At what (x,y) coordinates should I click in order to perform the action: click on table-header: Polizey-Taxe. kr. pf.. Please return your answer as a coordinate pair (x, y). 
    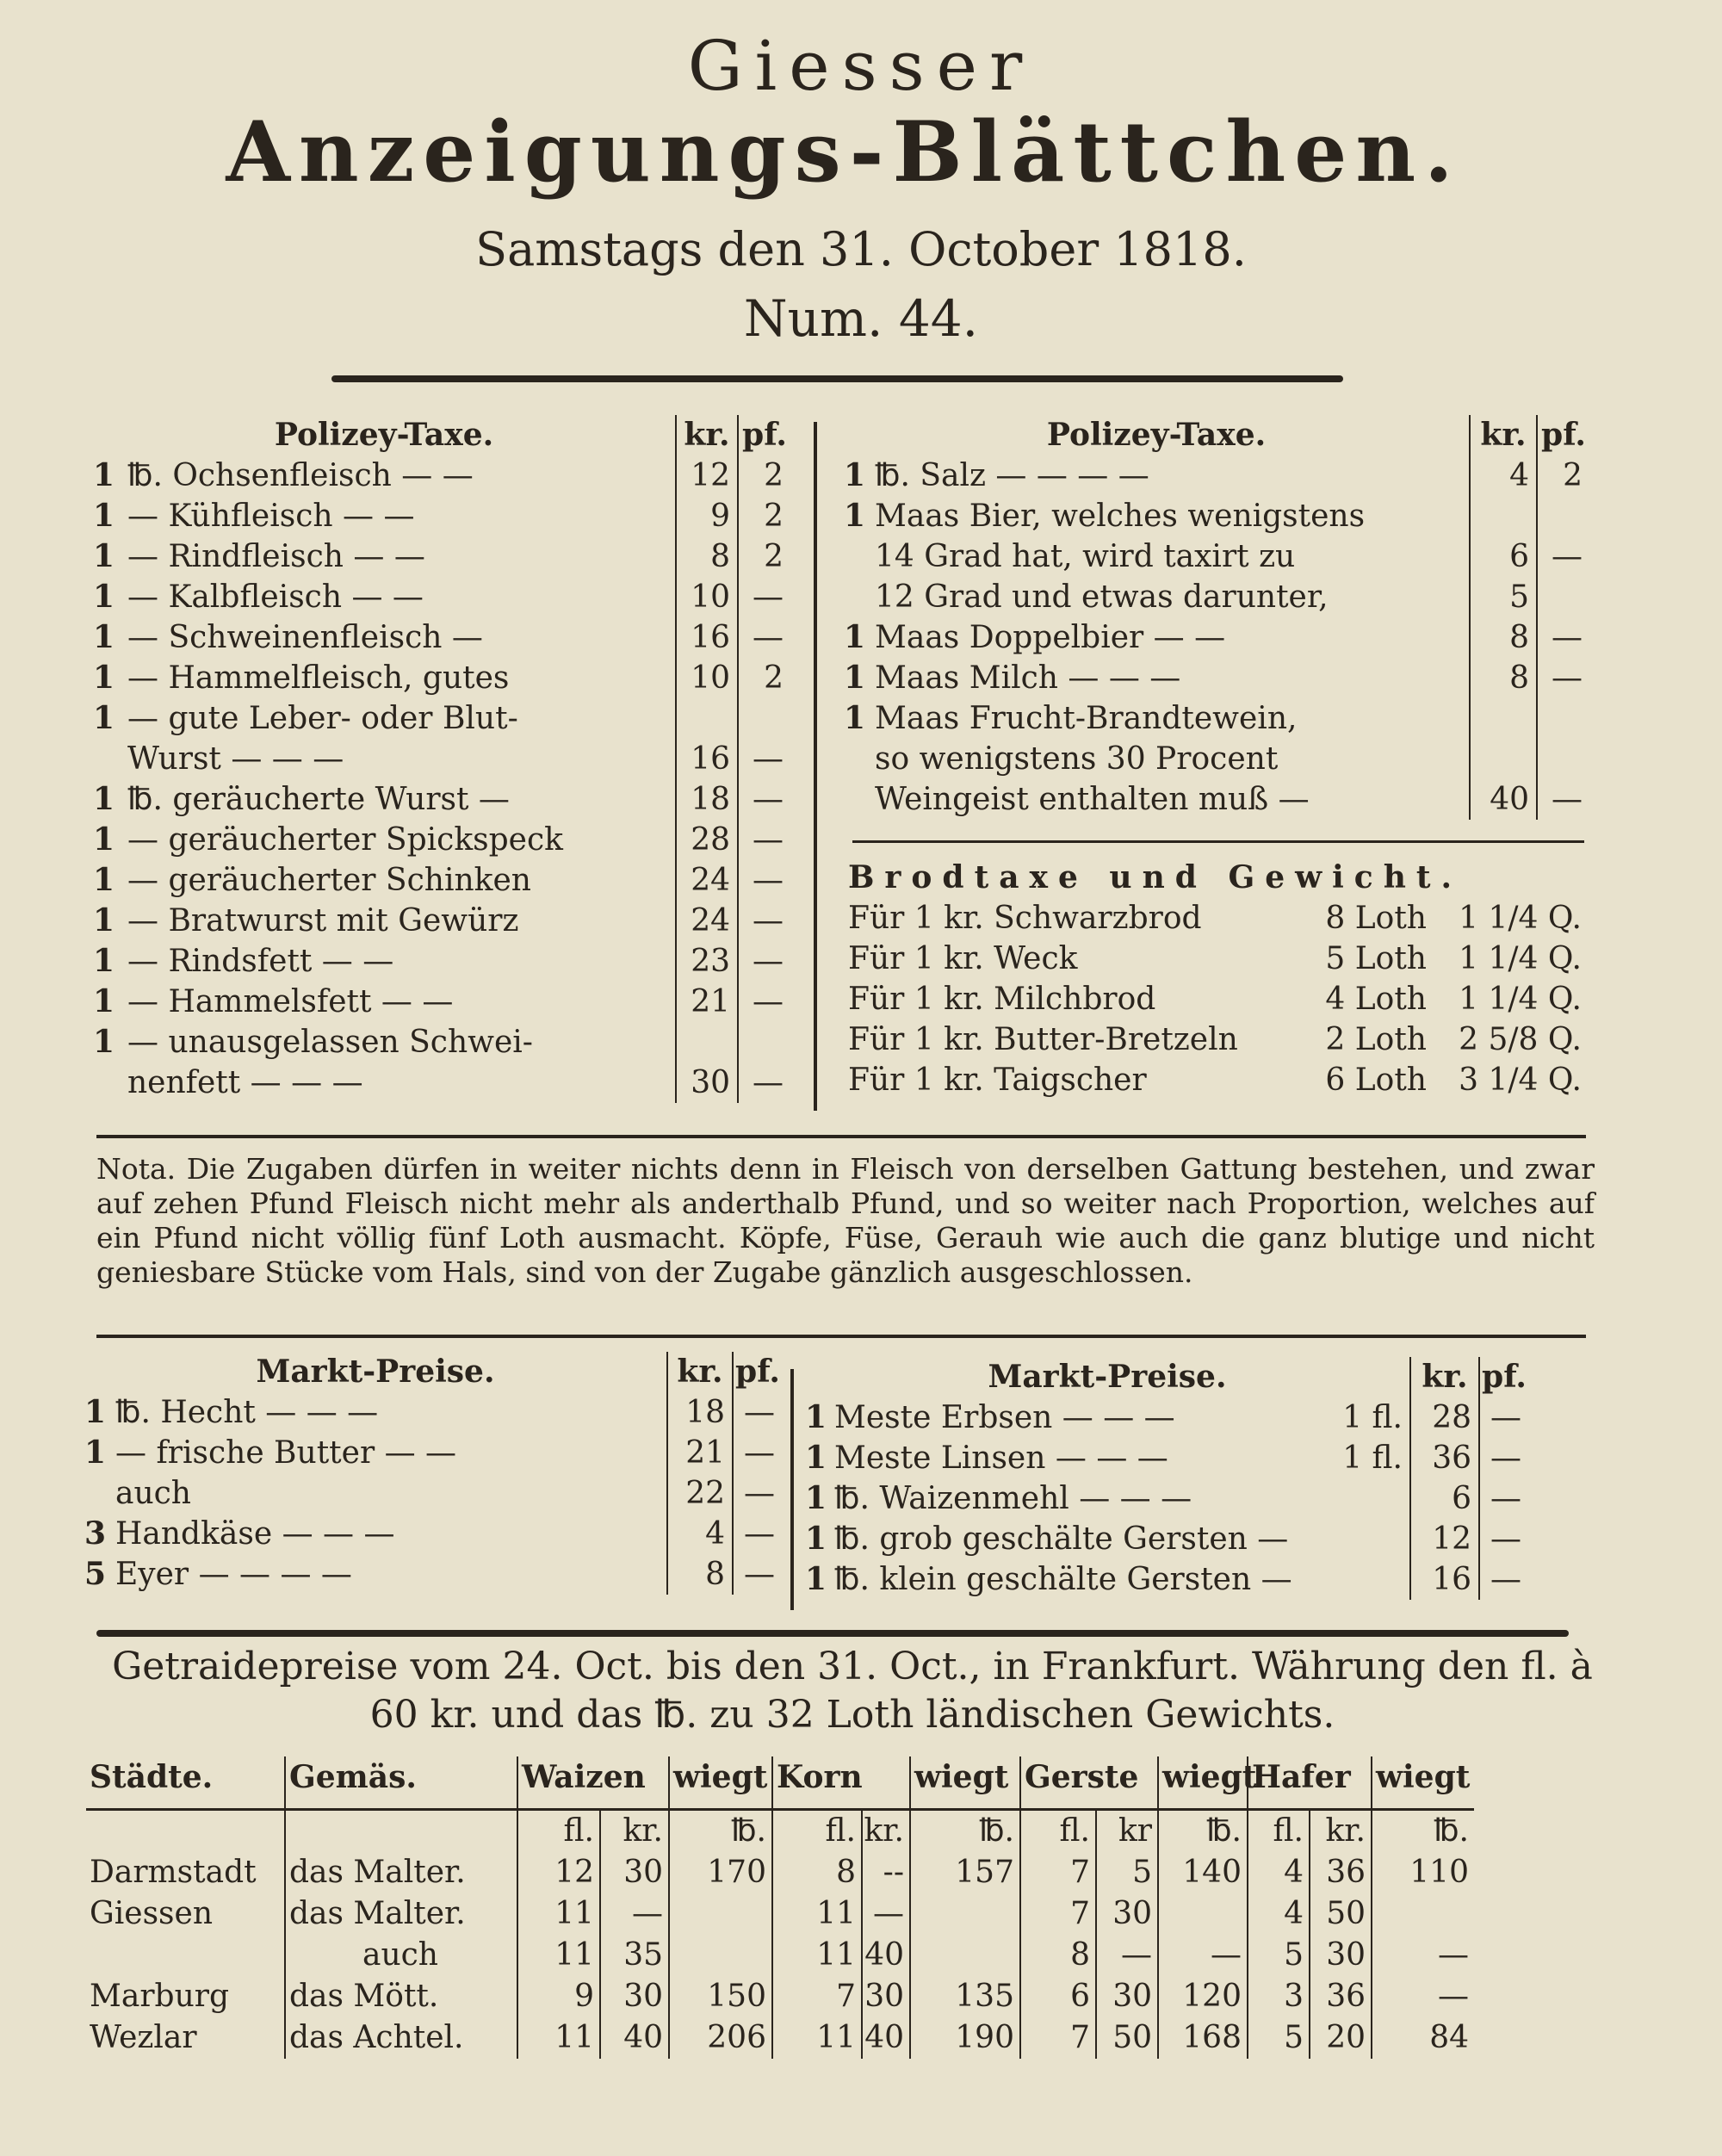
    Looking at the image, I should click on (441, 435).